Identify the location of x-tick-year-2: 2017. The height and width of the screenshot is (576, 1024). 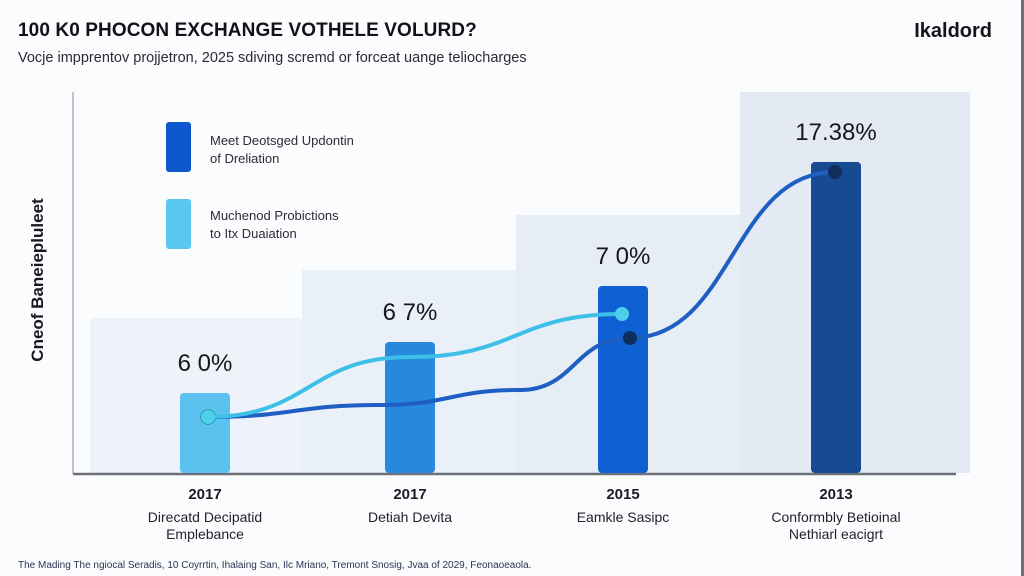
(409, 494).